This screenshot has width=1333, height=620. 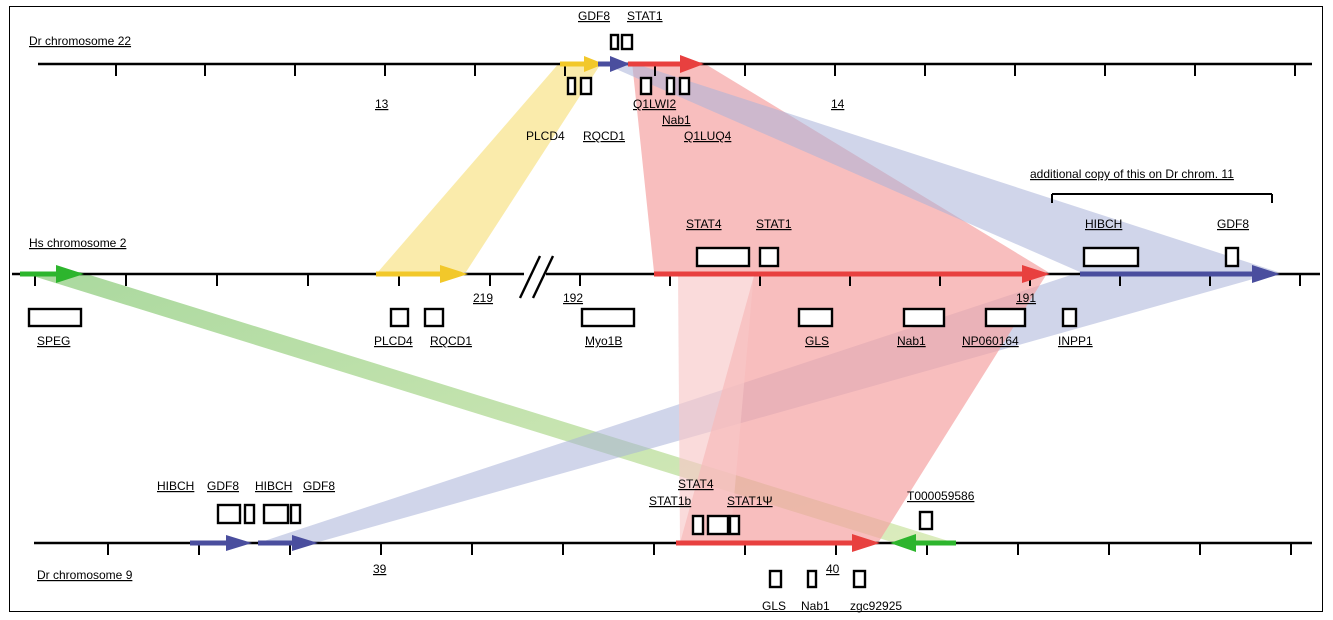 What do you see at coordinates (175, 486) in the screenshot?
I see `gene-label-hibch-1: HIBCH` at bounding box center [175, 486].